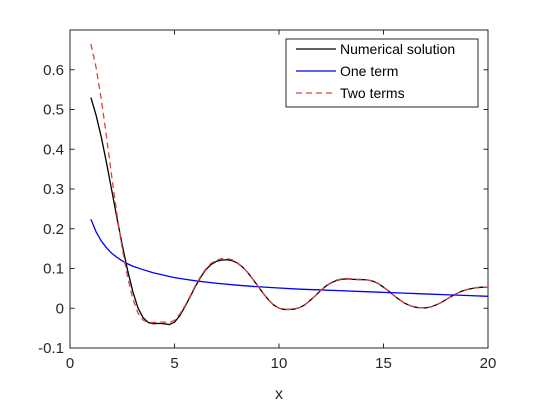 This screenshot has height=405, width=540. I want to click on legend-label-2: One term, so click(369, 71).